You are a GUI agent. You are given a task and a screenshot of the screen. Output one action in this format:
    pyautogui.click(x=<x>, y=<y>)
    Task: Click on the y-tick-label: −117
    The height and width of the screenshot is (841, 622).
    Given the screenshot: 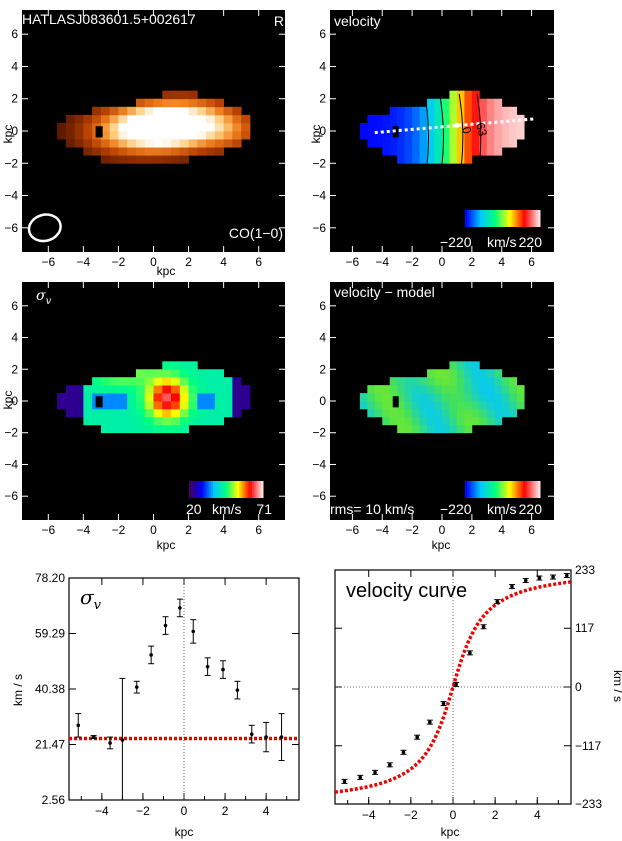 What is the action you would take?
    pyautogui.click(x=588, y=746)
    